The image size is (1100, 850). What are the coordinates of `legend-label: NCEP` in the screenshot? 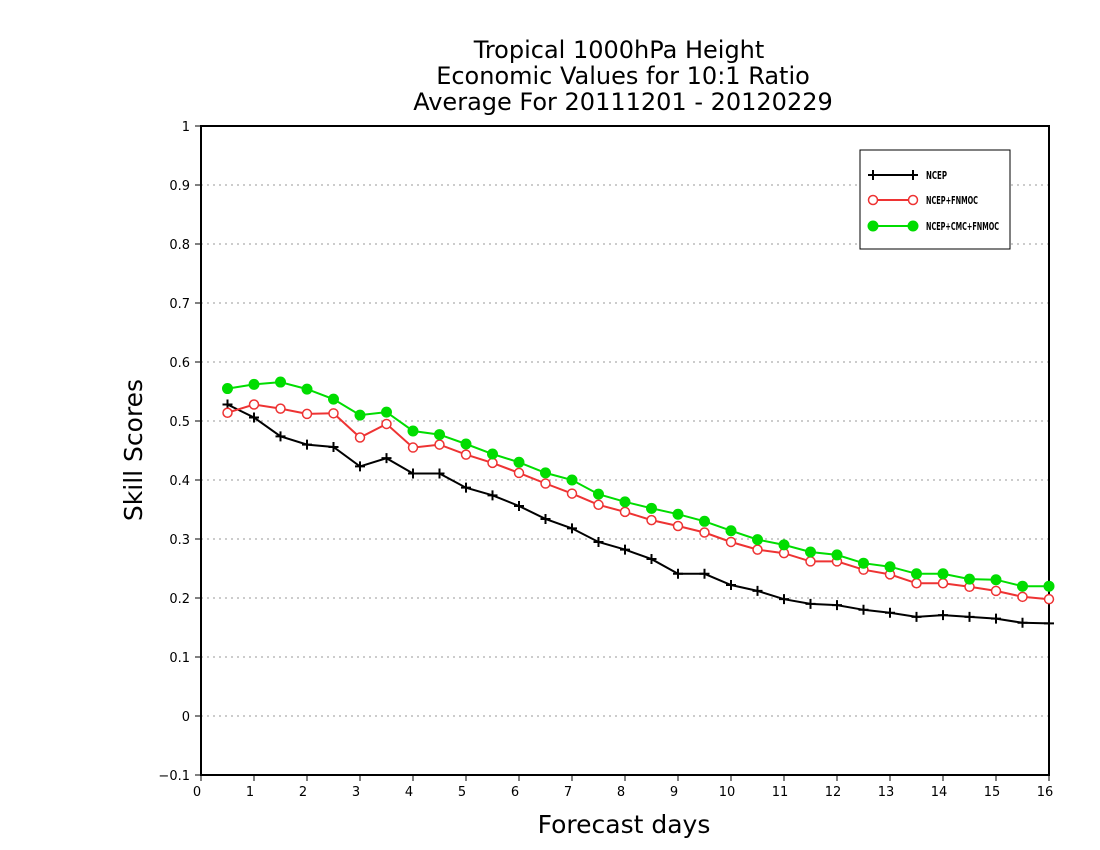 It's located at (936, 175).